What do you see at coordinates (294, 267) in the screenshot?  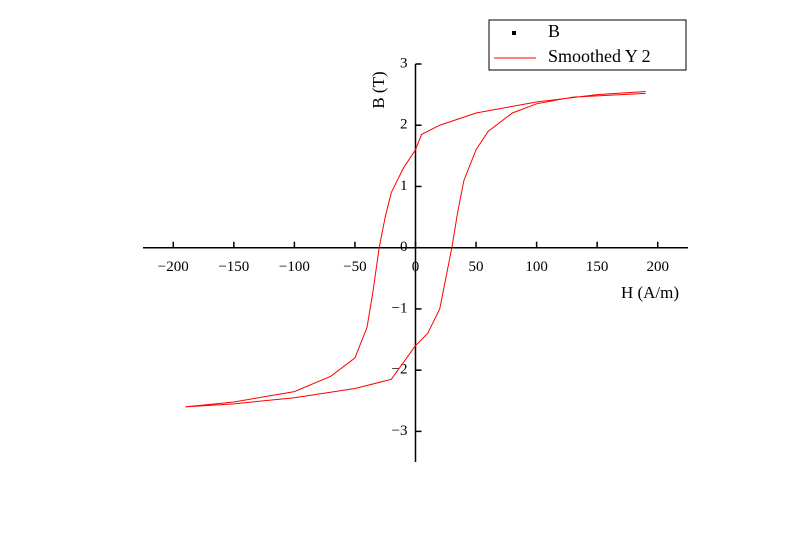 I see `x-tick-label: −100` at bounding box center [294, 267].